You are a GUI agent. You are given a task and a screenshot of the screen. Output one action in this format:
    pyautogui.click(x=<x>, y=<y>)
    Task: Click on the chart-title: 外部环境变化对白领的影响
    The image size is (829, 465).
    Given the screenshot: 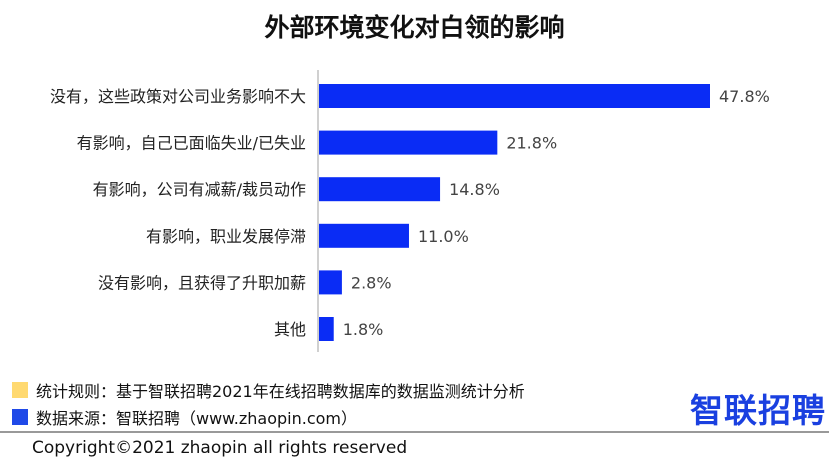 What is the action you would take?
    pyautogui.click(x=414, y=27)
    